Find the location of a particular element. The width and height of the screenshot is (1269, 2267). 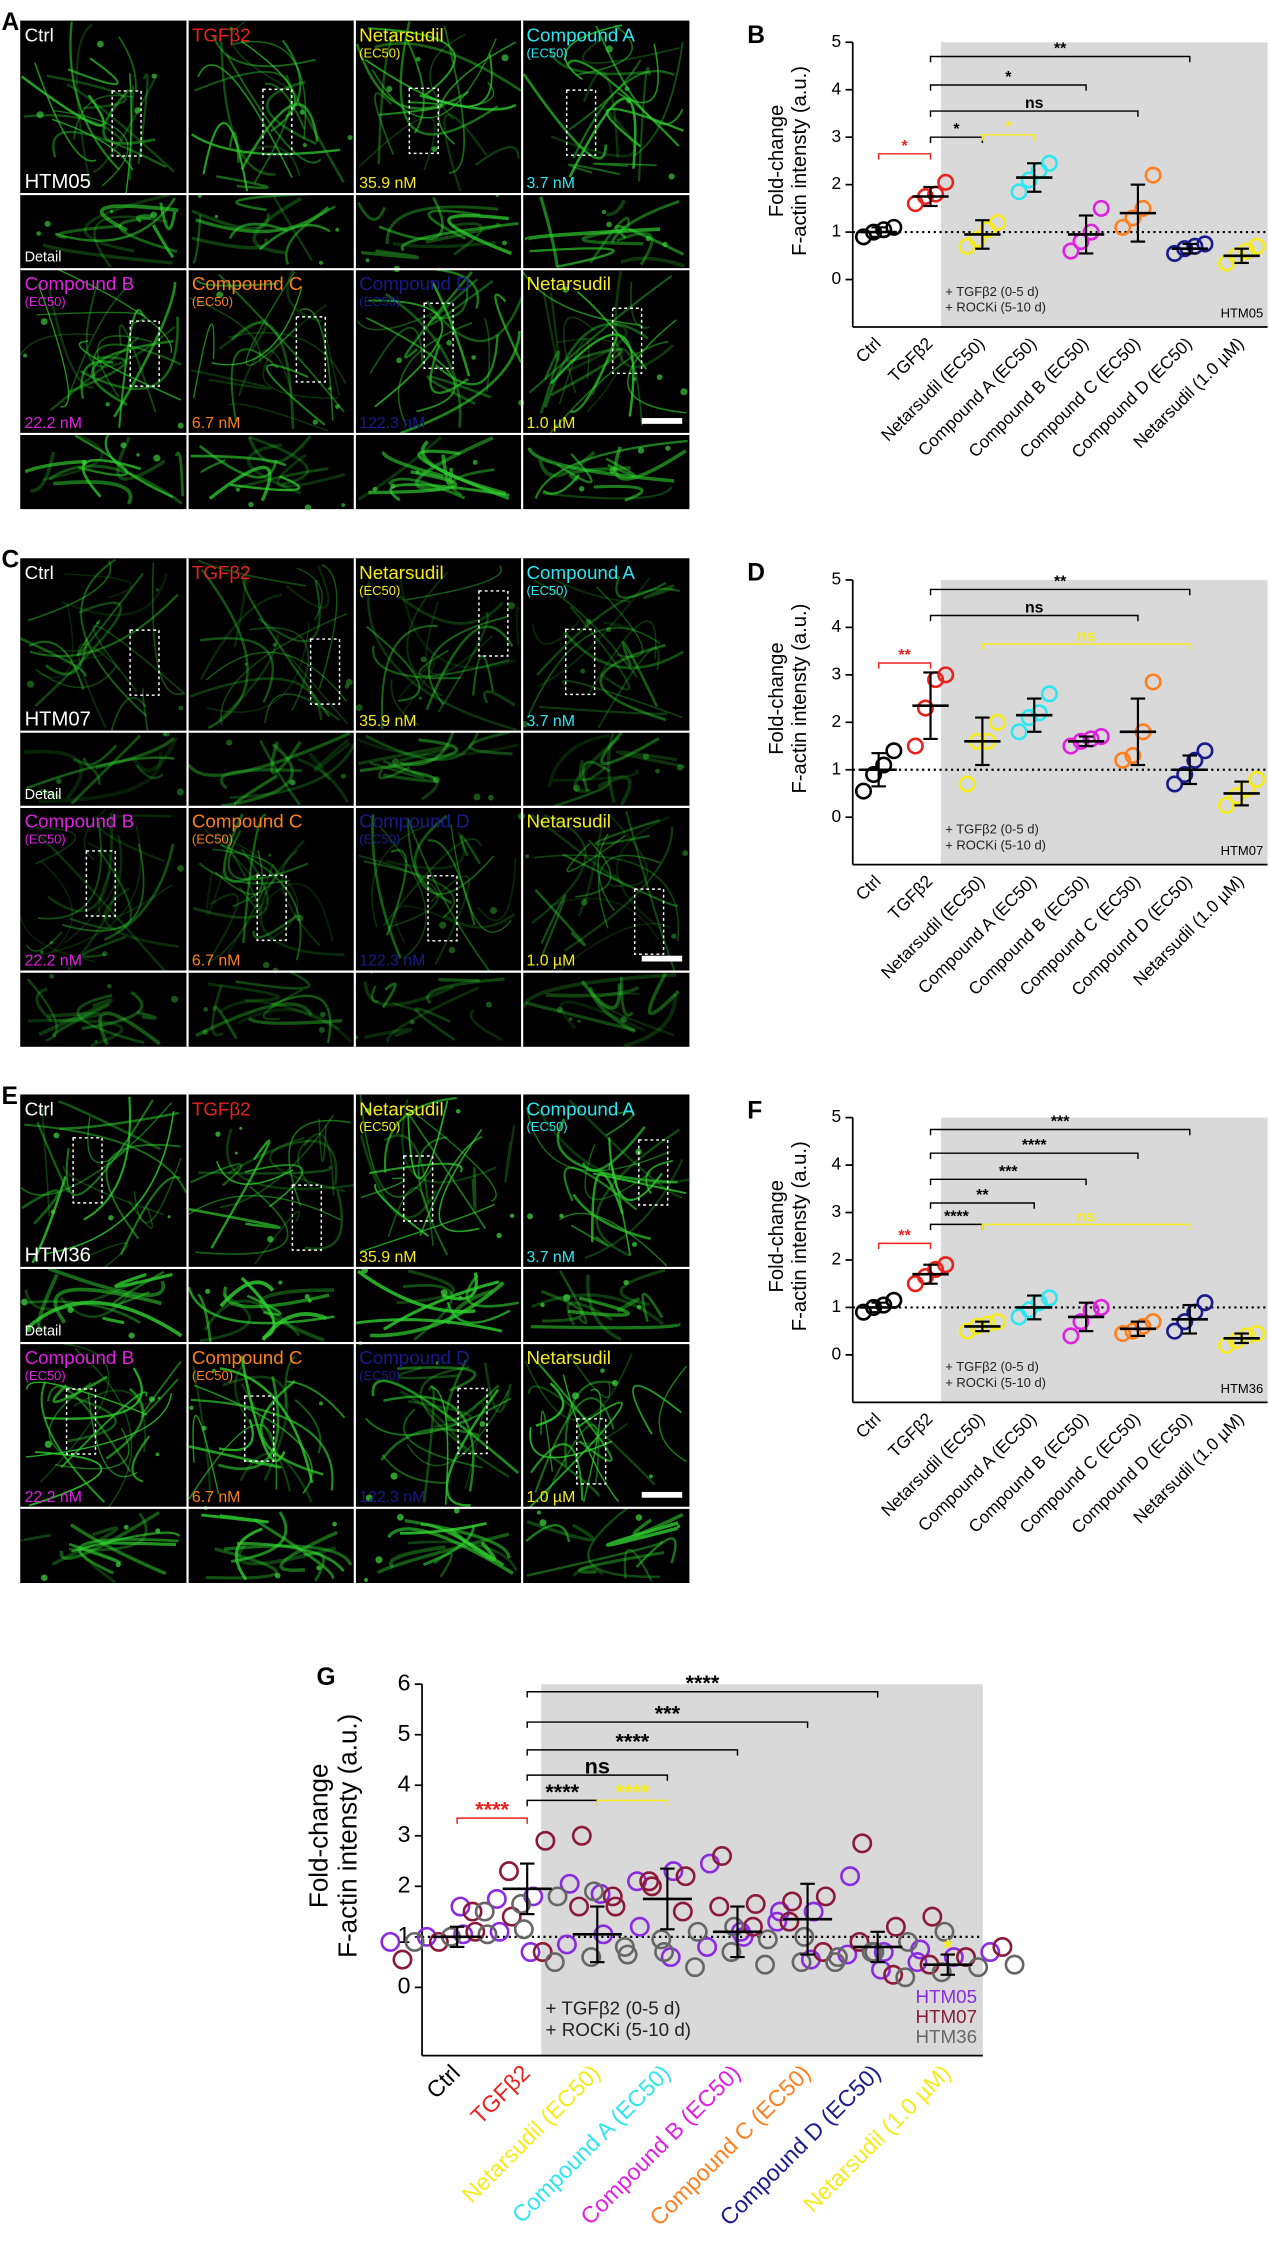

significance-label: ns is located at coordinates (1086, 636).